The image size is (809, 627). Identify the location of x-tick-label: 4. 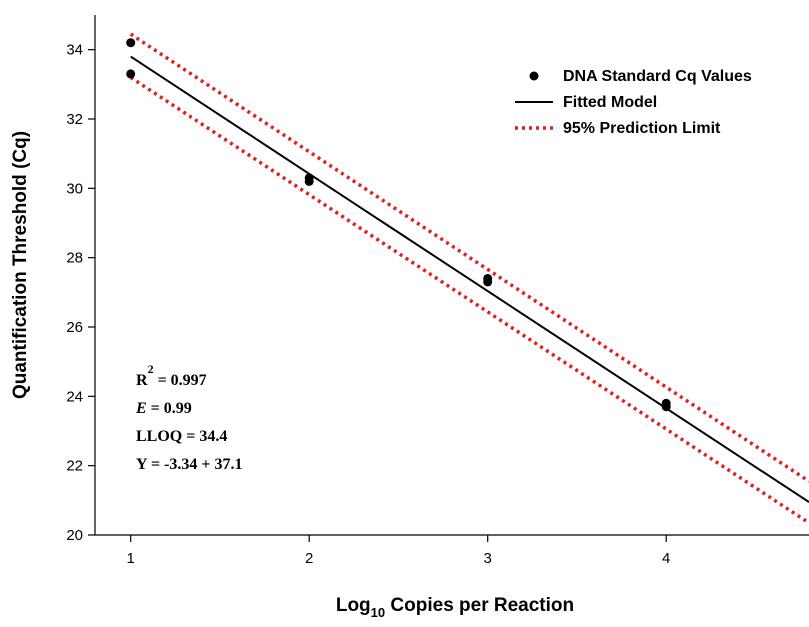
(666, 558).